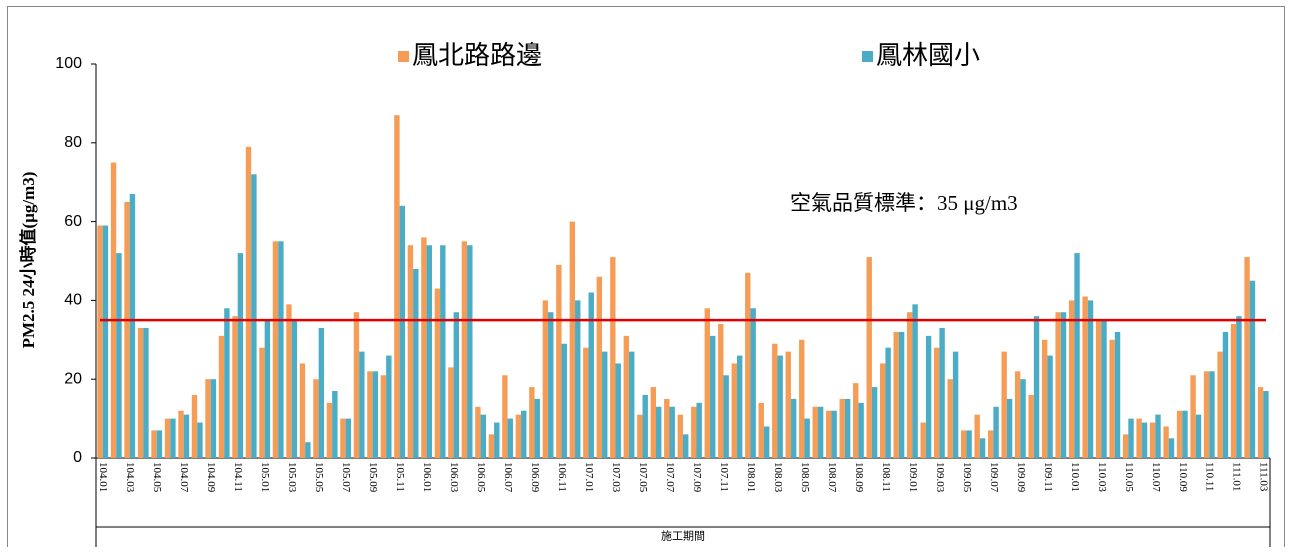  Describe the element at coordinates (319, 477) in the screenshot. I see `x-tick-label: 105.05` at that location.